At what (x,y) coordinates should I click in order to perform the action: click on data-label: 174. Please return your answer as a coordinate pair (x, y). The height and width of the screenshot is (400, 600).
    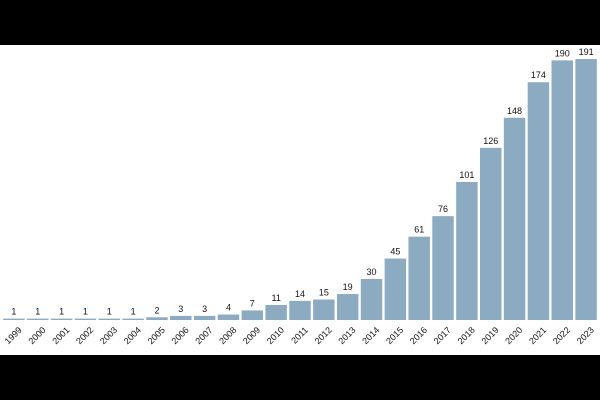
    Looking at the image, I should click on (538, 75).